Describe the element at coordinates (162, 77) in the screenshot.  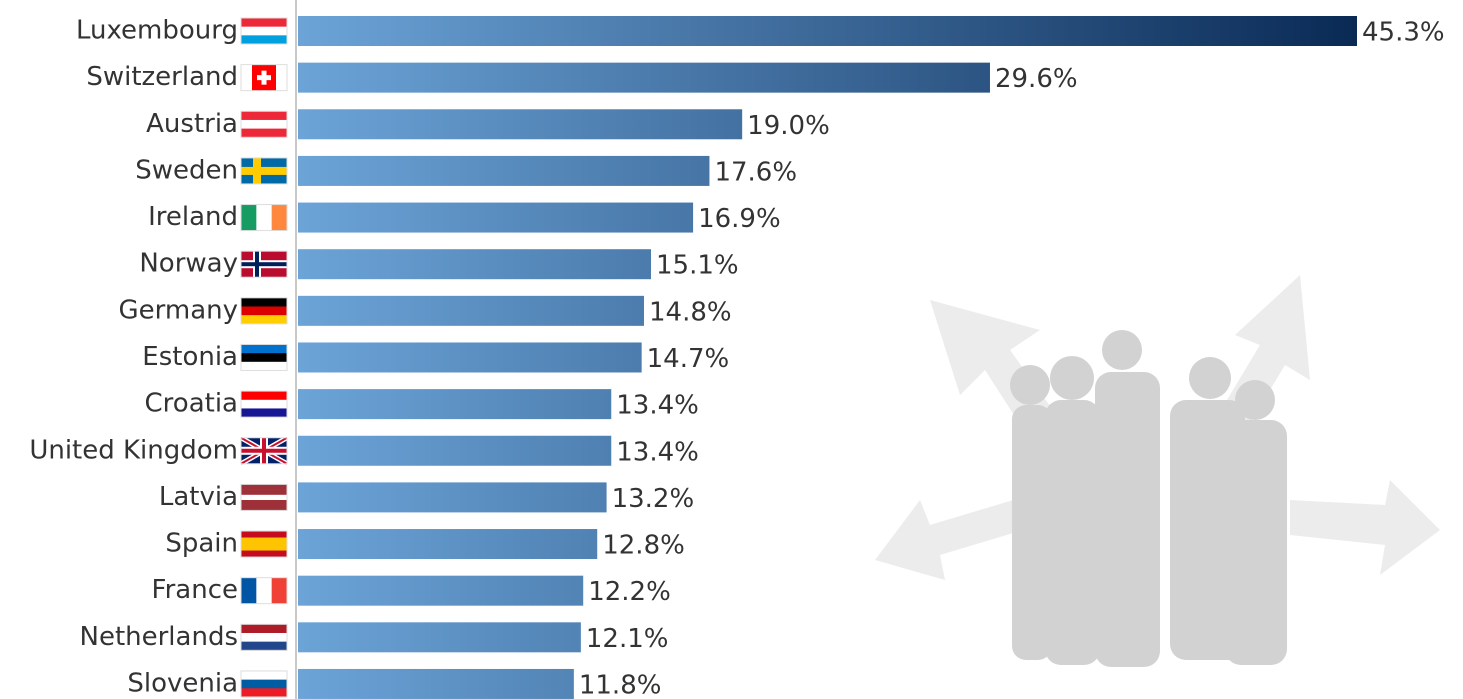
I see `category-label: Switzerland` at that location.